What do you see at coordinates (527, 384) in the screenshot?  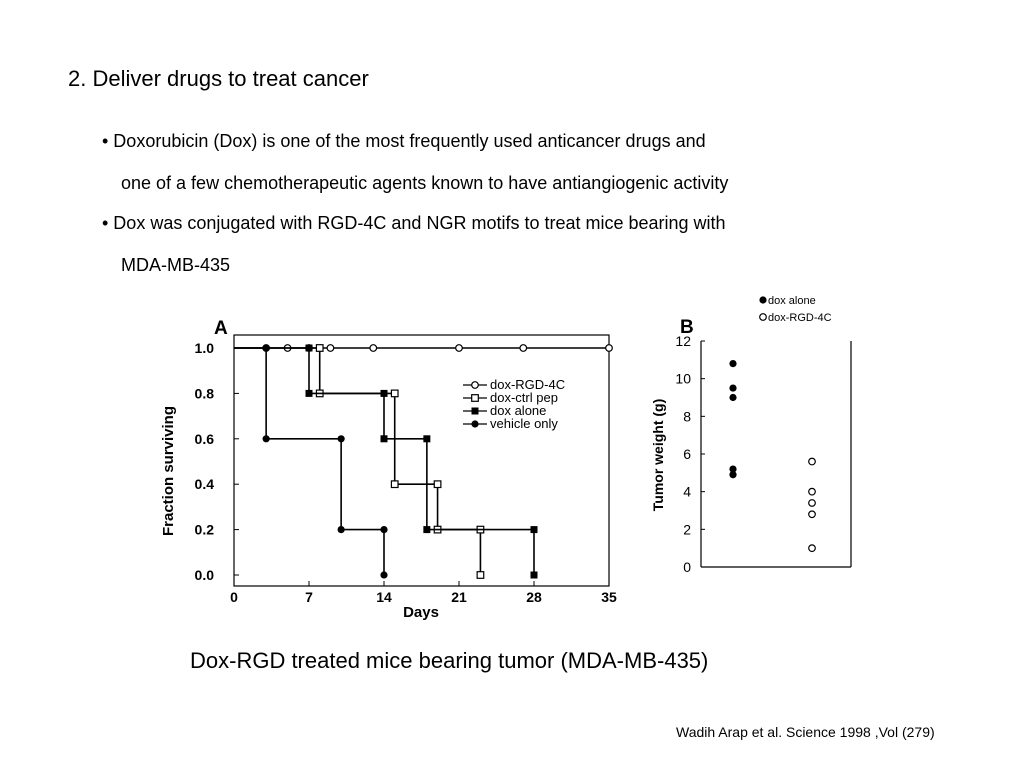 I see `legend-label-dox-rgd-4c: dox-RGD-4C` at bounding box center [527, 384].